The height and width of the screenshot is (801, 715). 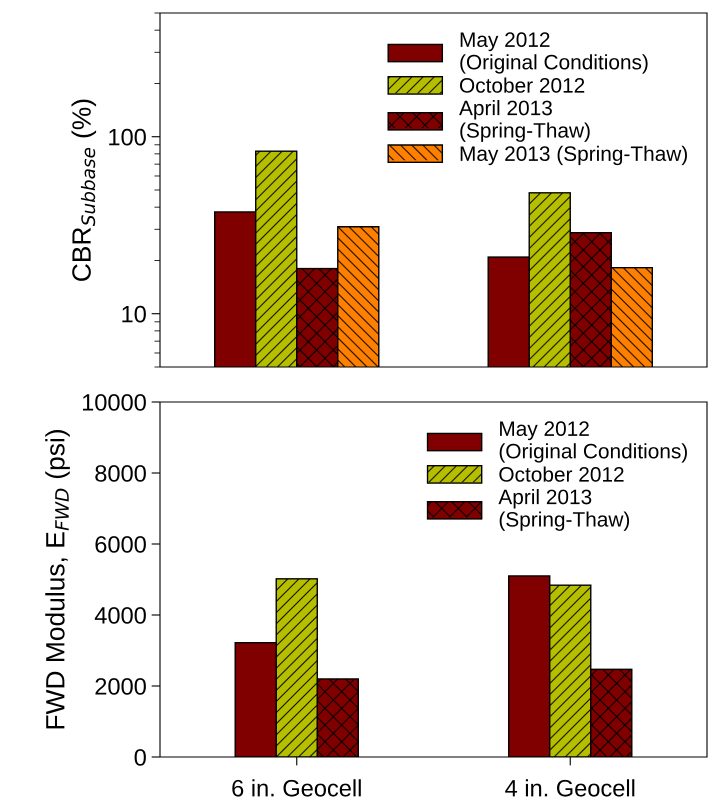 I want to click on y-axis-title: CBR$_{Subbase}$ (%), so click(x=84, y=190).